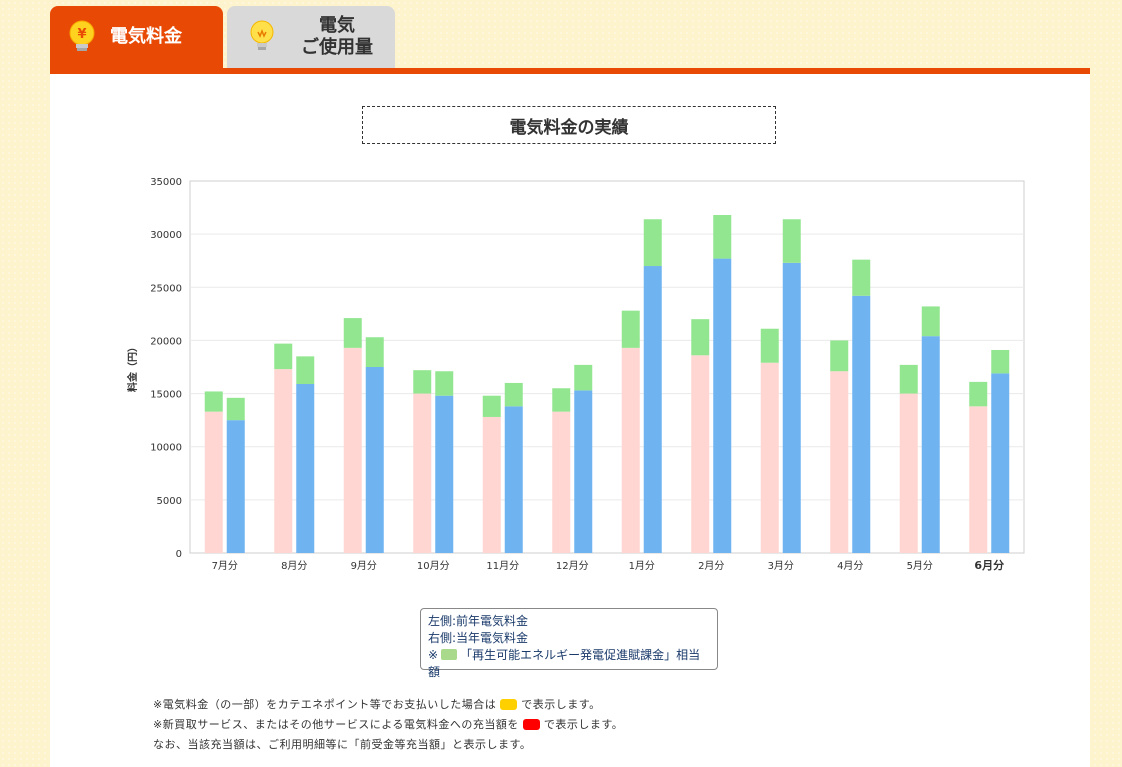 The image size is (1122, 767). I want to click on x-tick-label: 6月分, so click(989, 565).